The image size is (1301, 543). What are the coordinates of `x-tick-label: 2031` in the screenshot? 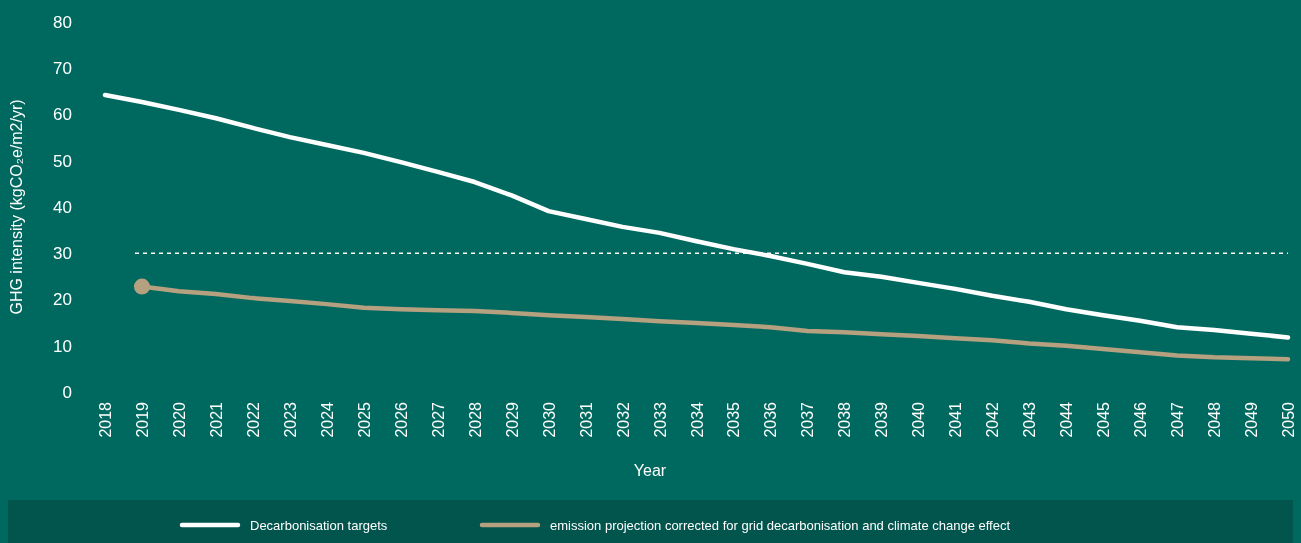 It's located at (586, 419).